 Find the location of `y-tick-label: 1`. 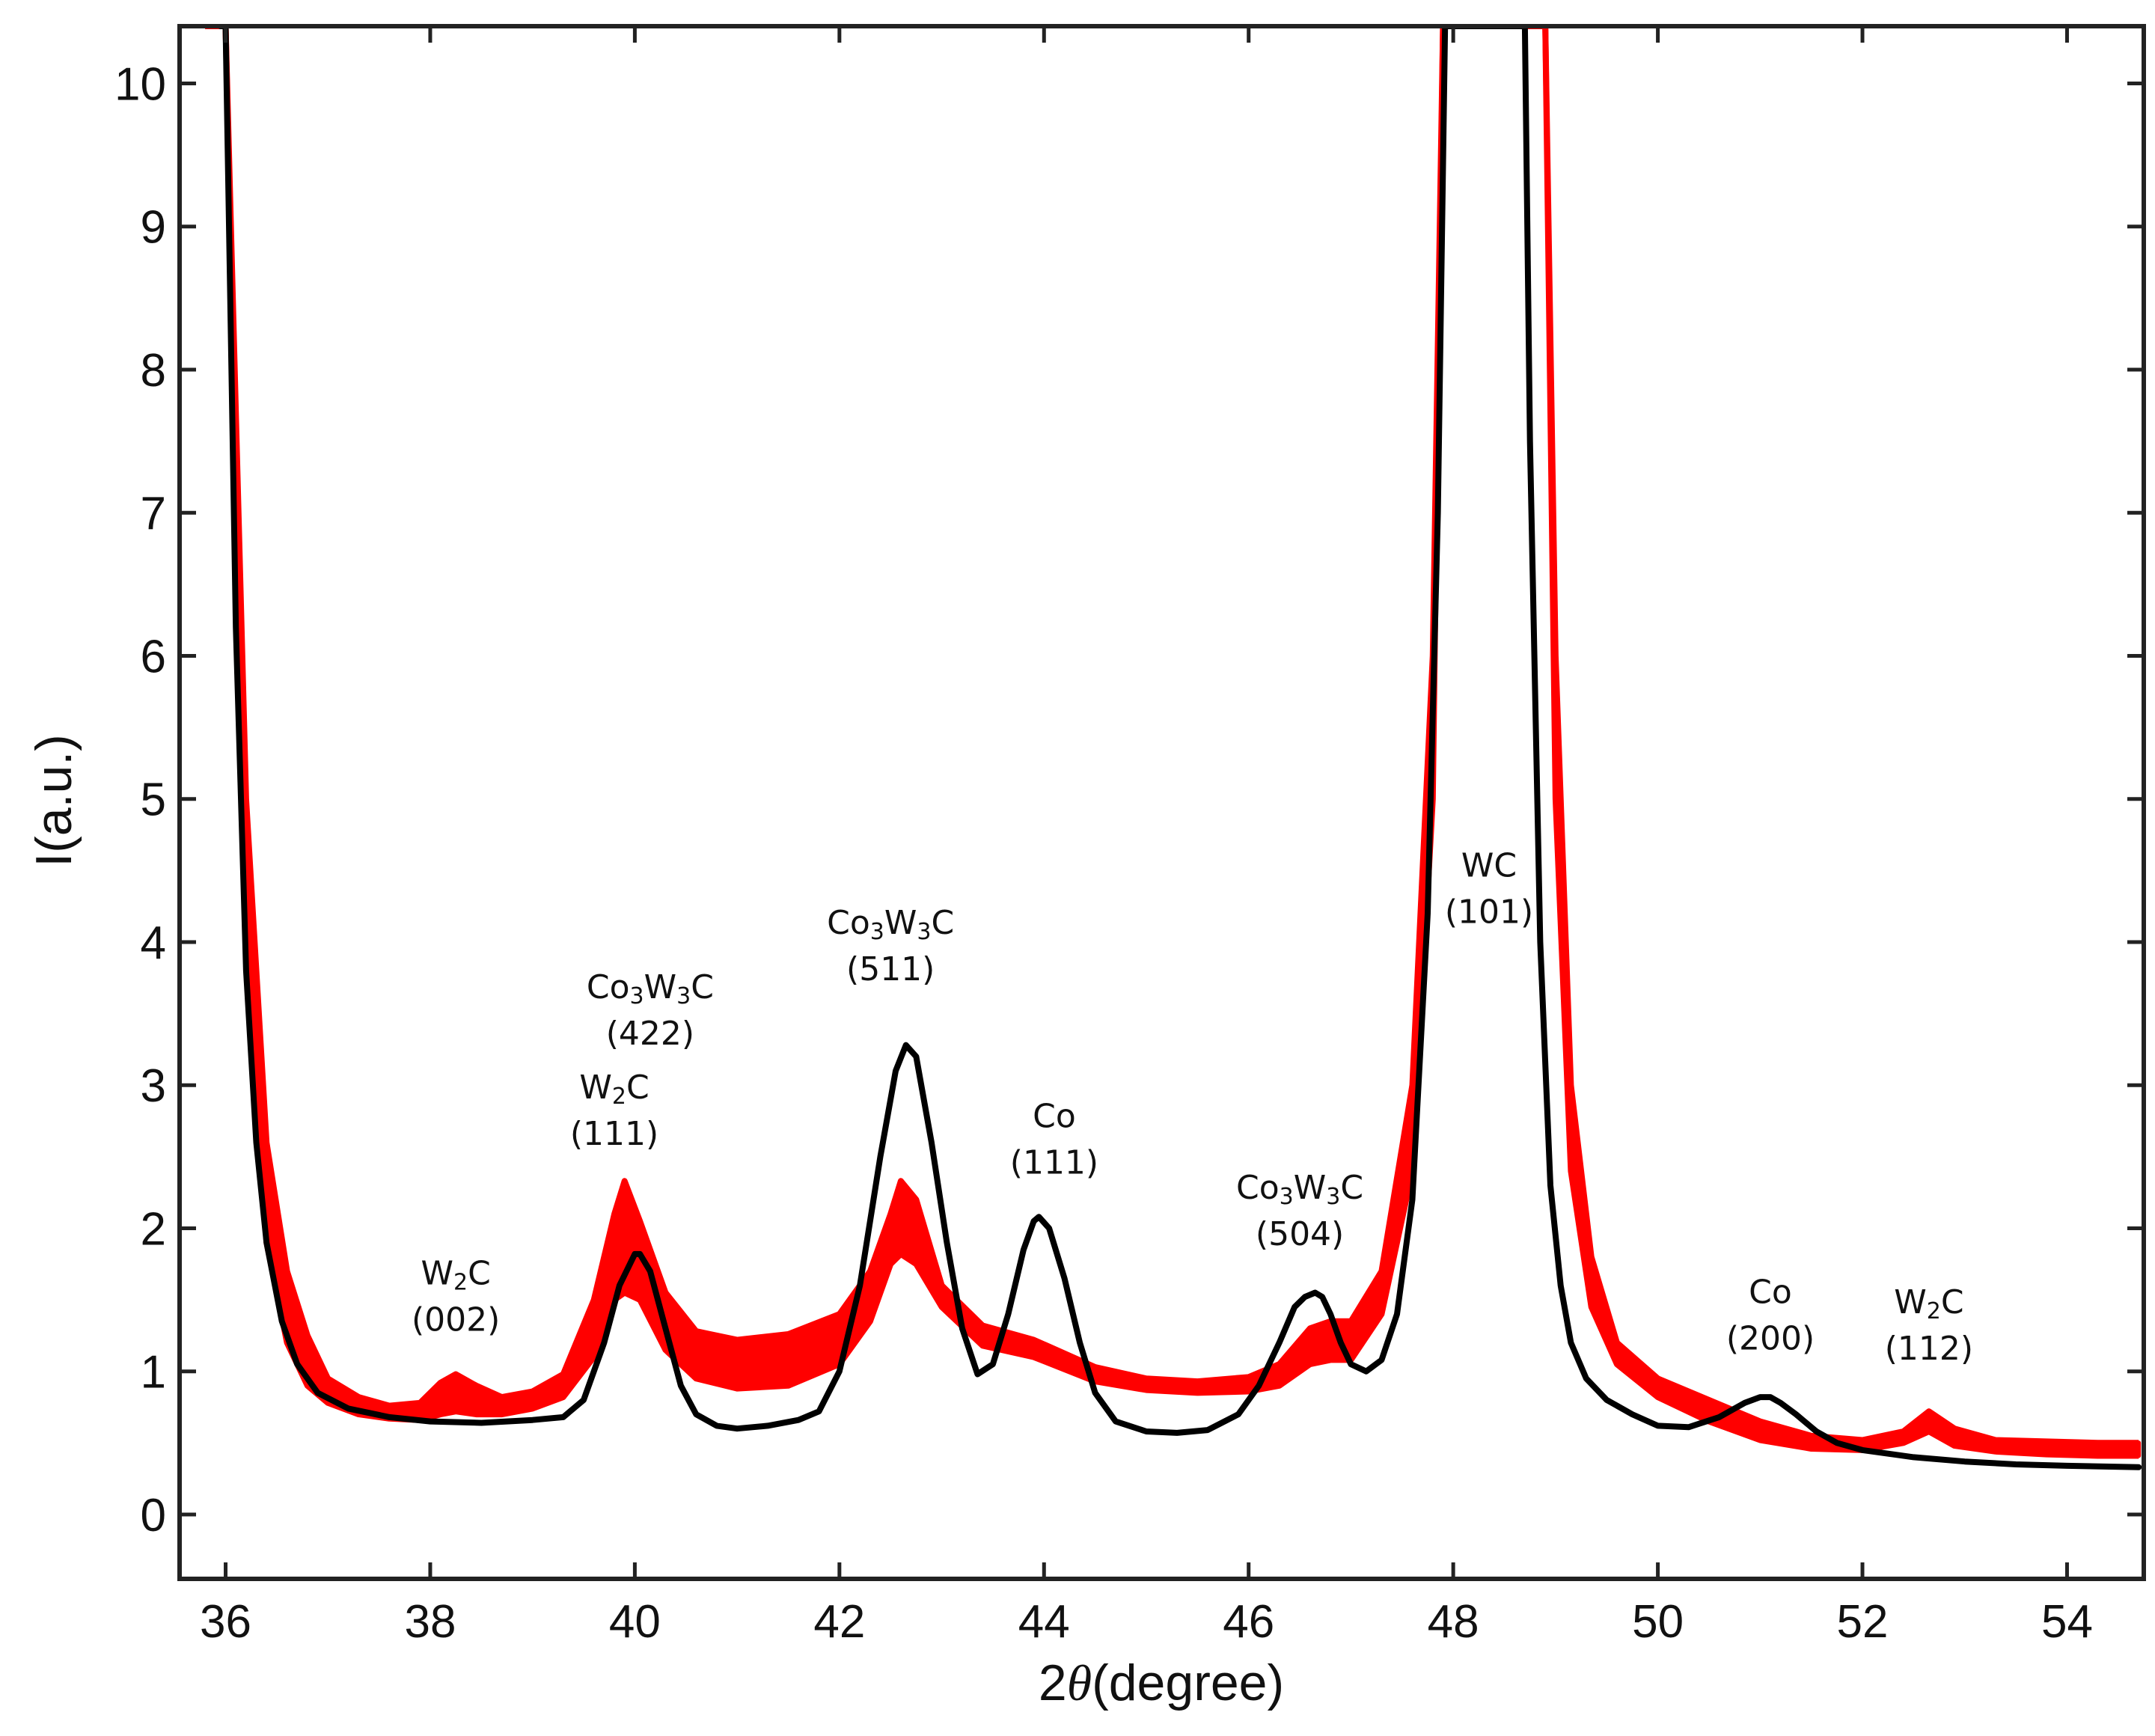

y-tick-label: 1 is located at coordinates (153, 1373).